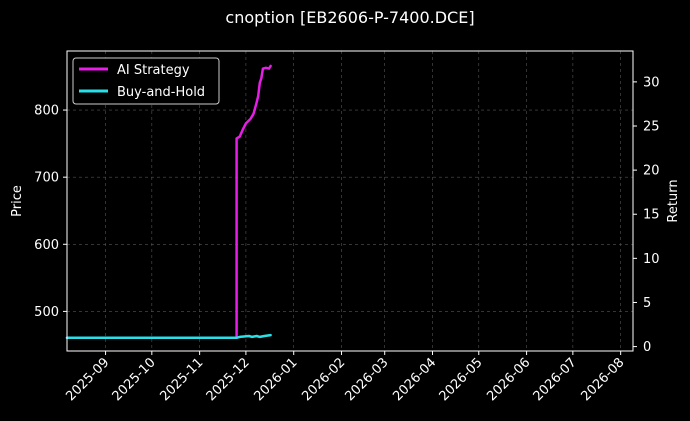 The image size is (690, 421). Describe the element at coordinates (647, 303) in the screenshot. I see `y2-tick-label: 5` at that location.